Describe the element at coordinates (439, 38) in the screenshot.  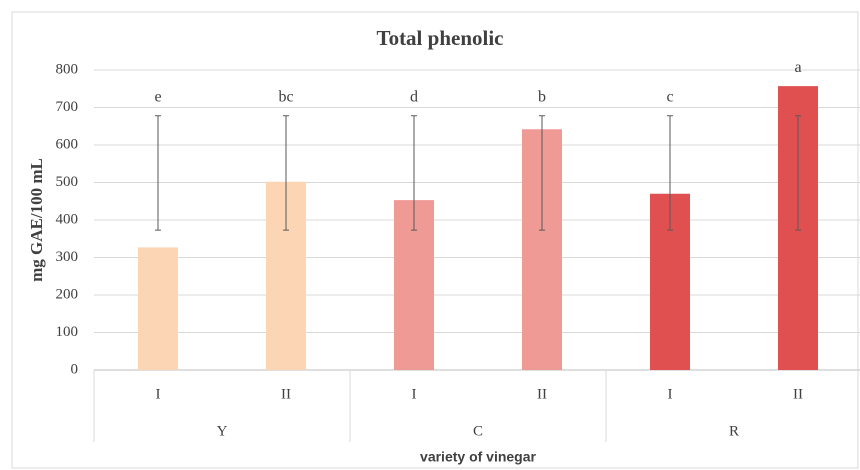
I see `chart-title: Total phenolic` at that location.